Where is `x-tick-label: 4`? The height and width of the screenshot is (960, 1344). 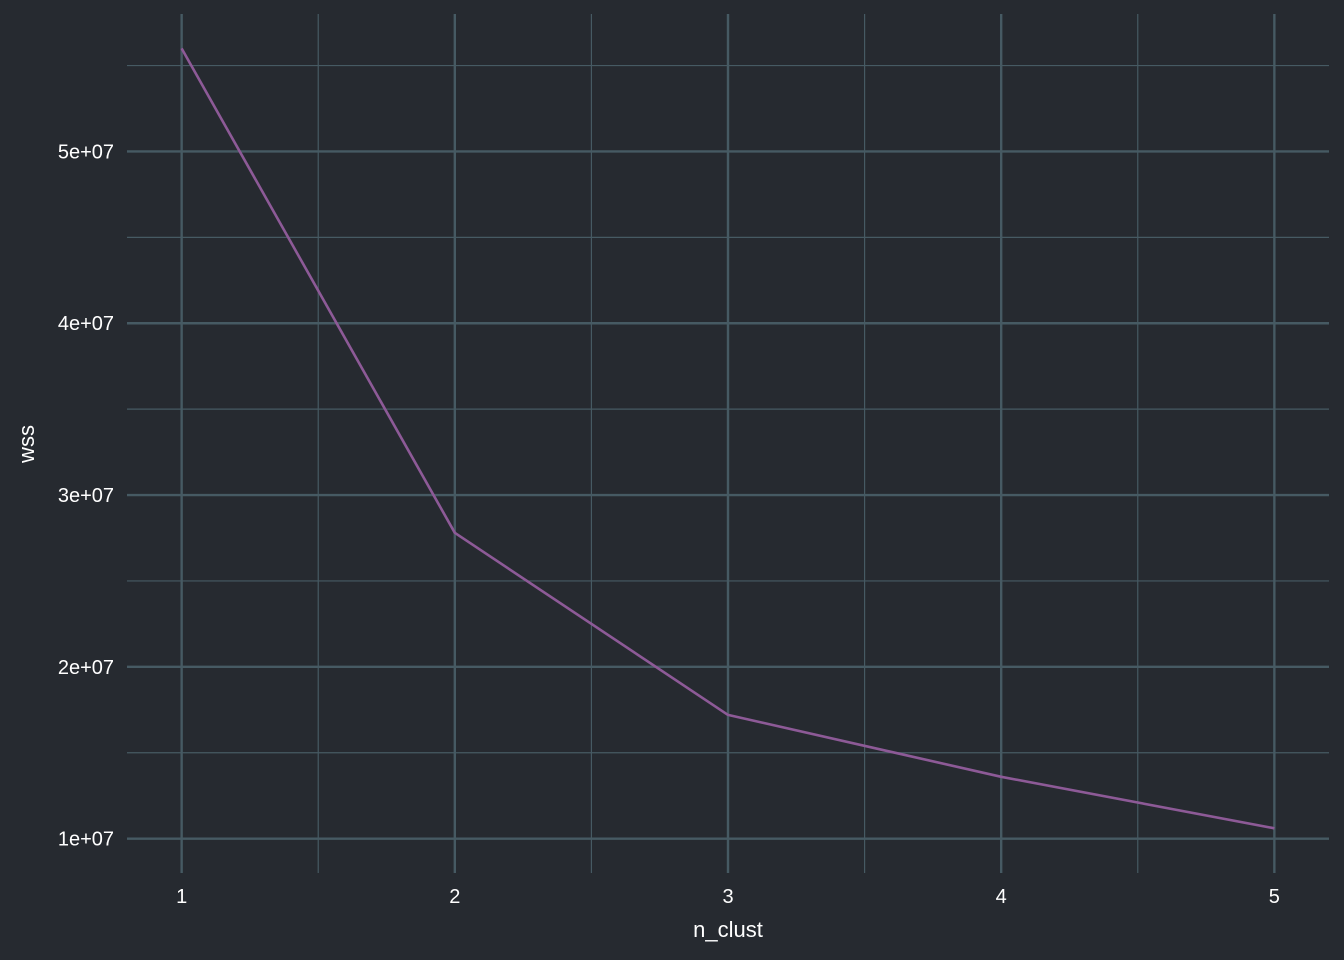
x-tick-label: 4 is located at coordinates (1001, 897).